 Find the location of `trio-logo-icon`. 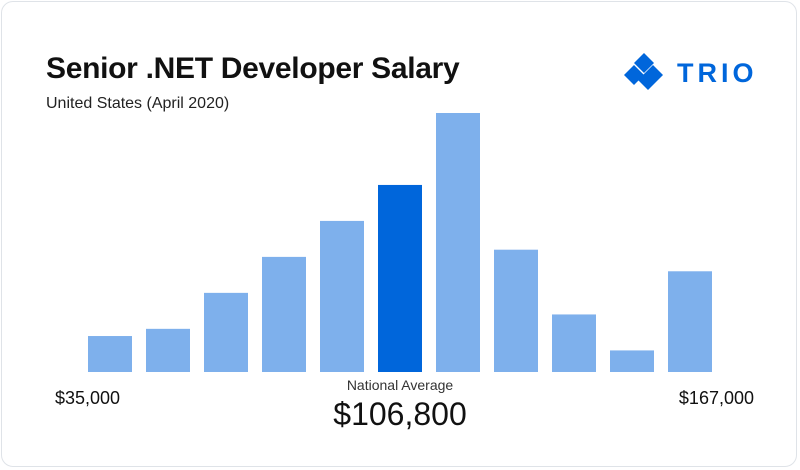

trio-logo-icon is located at coordinates (643, 71).